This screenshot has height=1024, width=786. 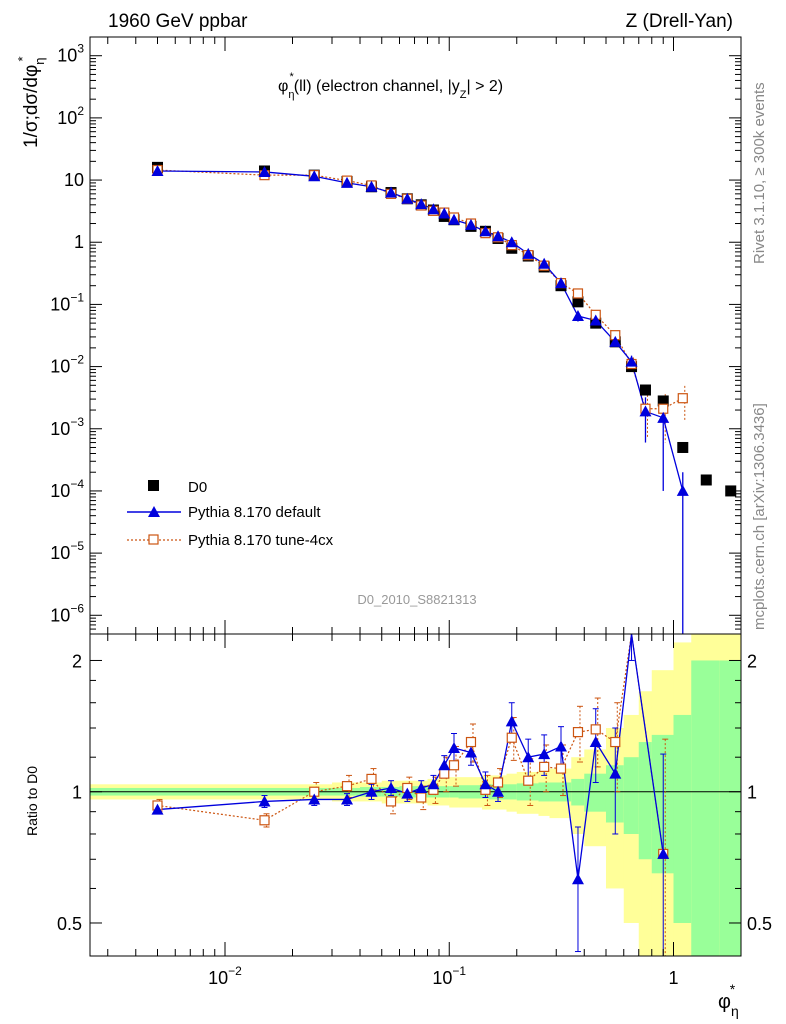 I want to click on y-tick-label: 10, so click(x=74, y=180).